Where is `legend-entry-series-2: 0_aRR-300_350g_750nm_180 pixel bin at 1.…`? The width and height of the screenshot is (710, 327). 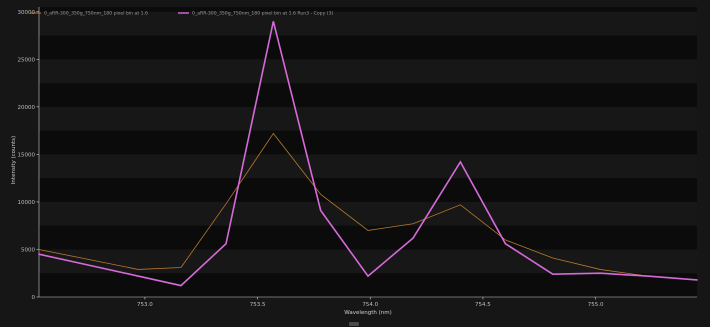
legend-entry-series-2: 0_aRR-300_350g_750nm_180 pixel bin at 1.… is located at coordinates (262, 14).